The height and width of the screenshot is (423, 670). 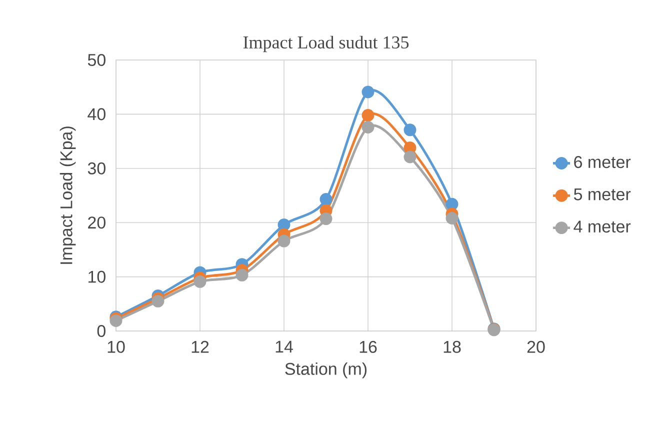 What do you see at coordinates (602, 162) in the screenshot?
I see `legend-label: 6 meter` at bounding box center [602, 162].